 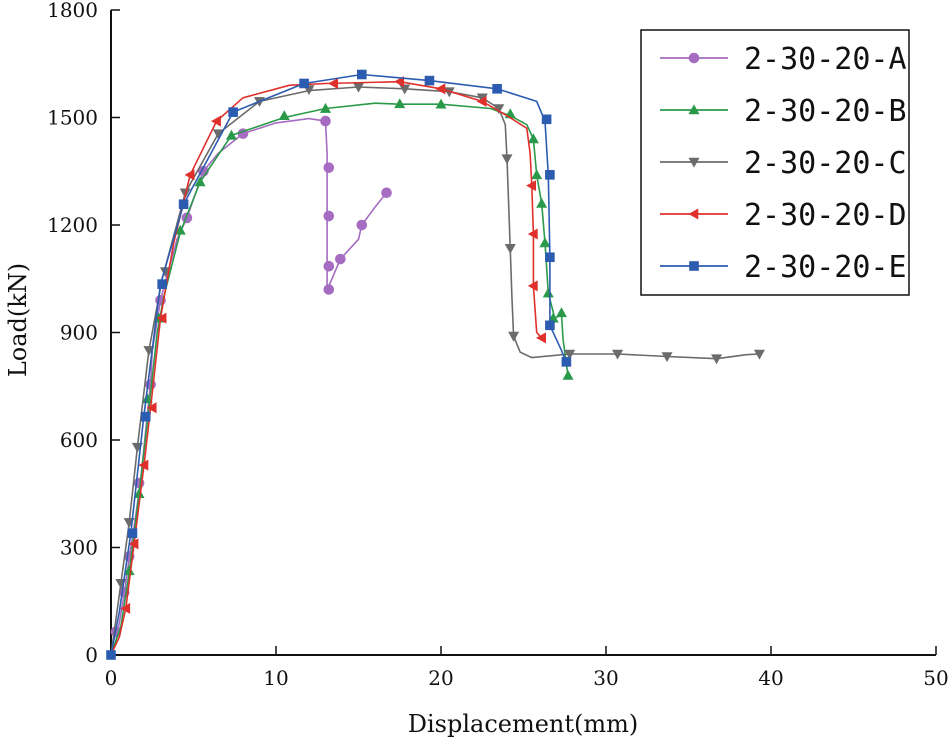 I want to click on x-tick-label: 10, so click(x=275, y=678).